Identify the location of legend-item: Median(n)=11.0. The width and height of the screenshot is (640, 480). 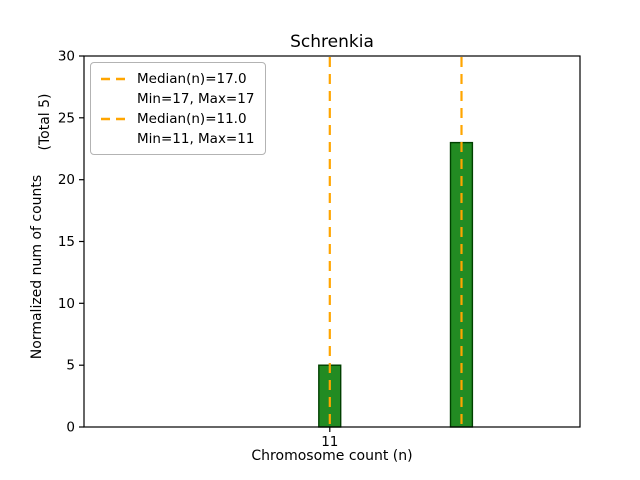
(177, 118).